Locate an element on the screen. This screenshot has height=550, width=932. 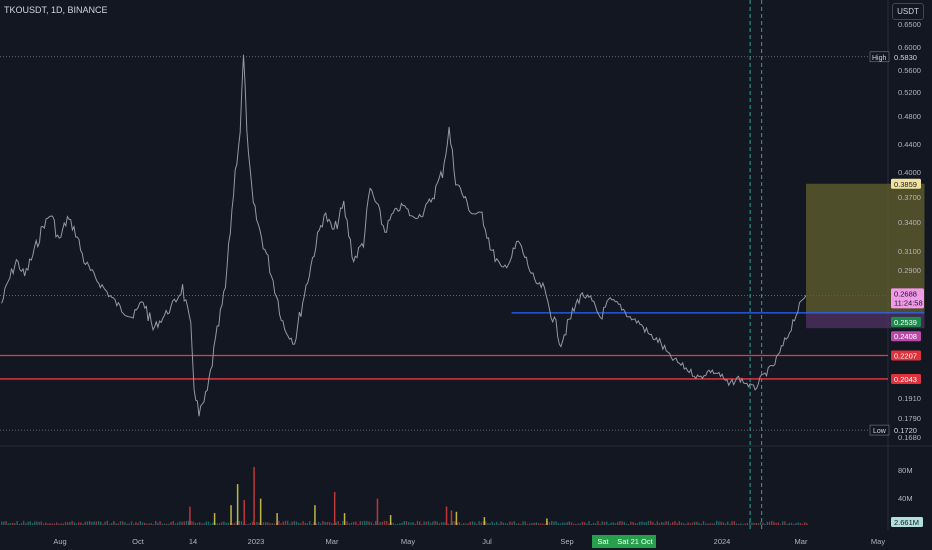
y-tick-label: 0.3700 is located at coordinates (909, 197).